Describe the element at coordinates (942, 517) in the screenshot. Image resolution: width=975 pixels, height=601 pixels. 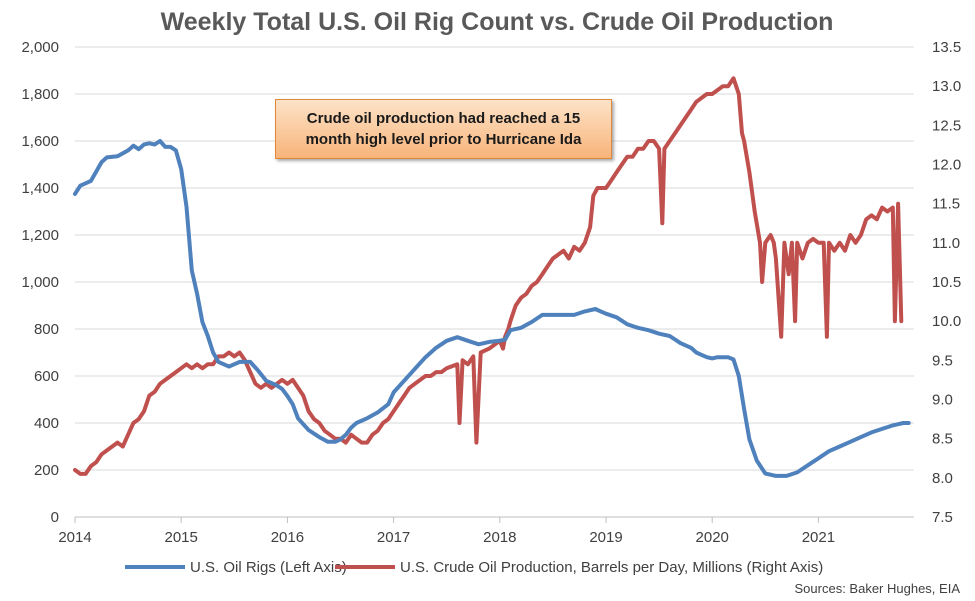
I see `y-right-tick-label: 7.5` at that location.